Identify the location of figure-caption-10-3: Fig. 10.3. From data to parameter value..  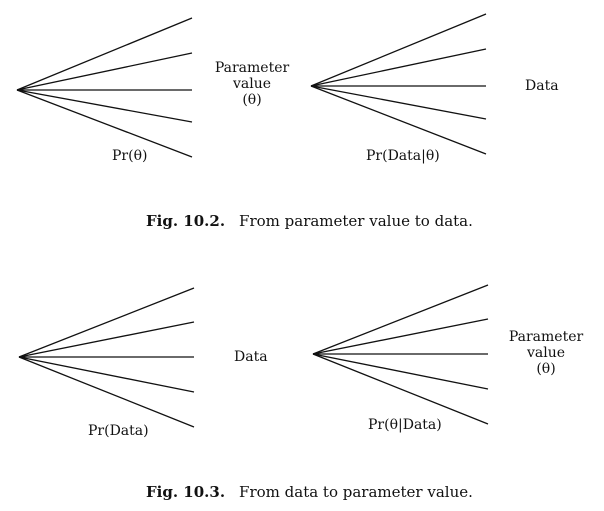
(309, 492).